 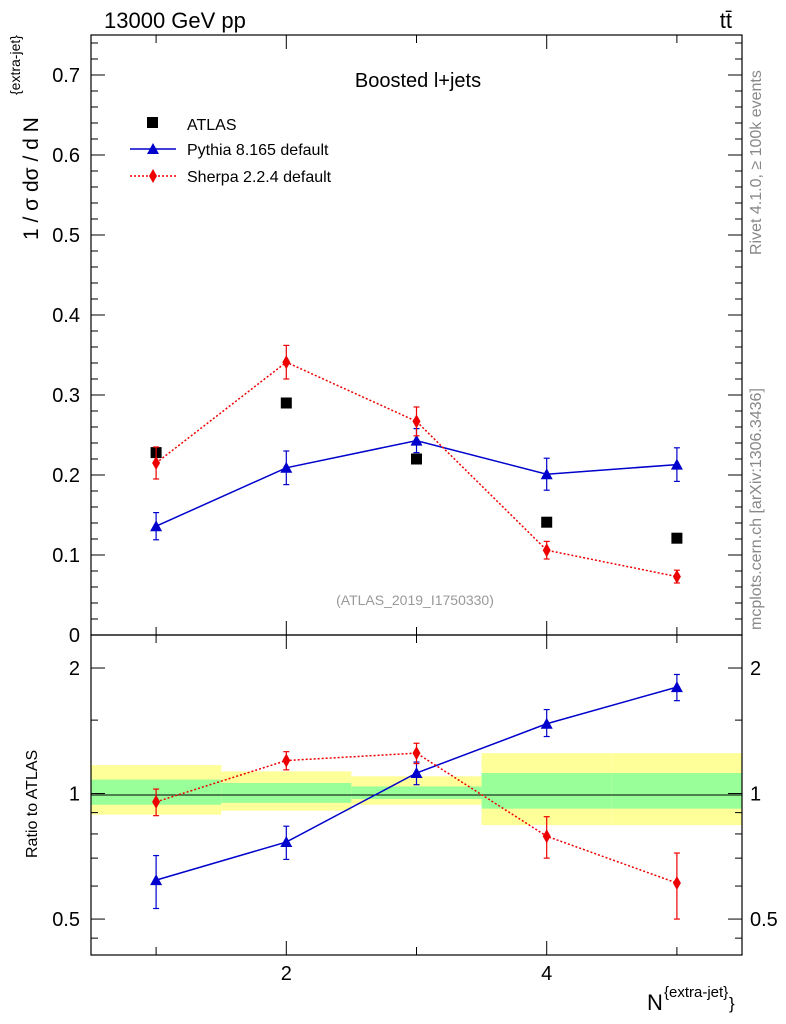 I want to click on main-line-sherpa, so click(x=416, y=469).